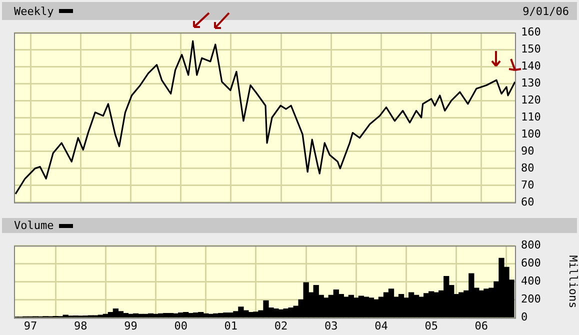 The image size is (579, 335). I want to click on y-tick-label: 400, so click(531, 281).